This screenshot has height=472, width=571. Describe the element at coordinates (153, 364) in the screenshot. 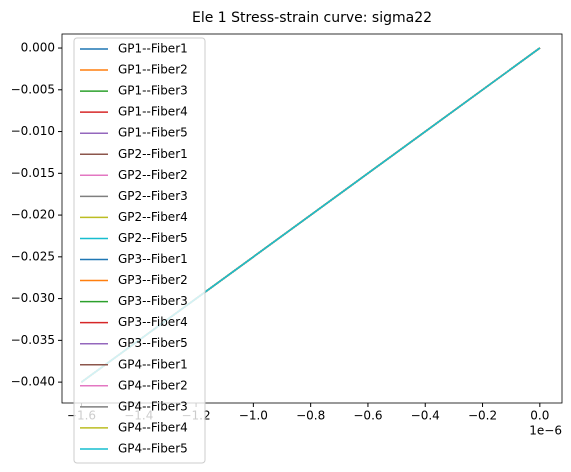

I see `legend-label: GP4--Fiber1` at that location.